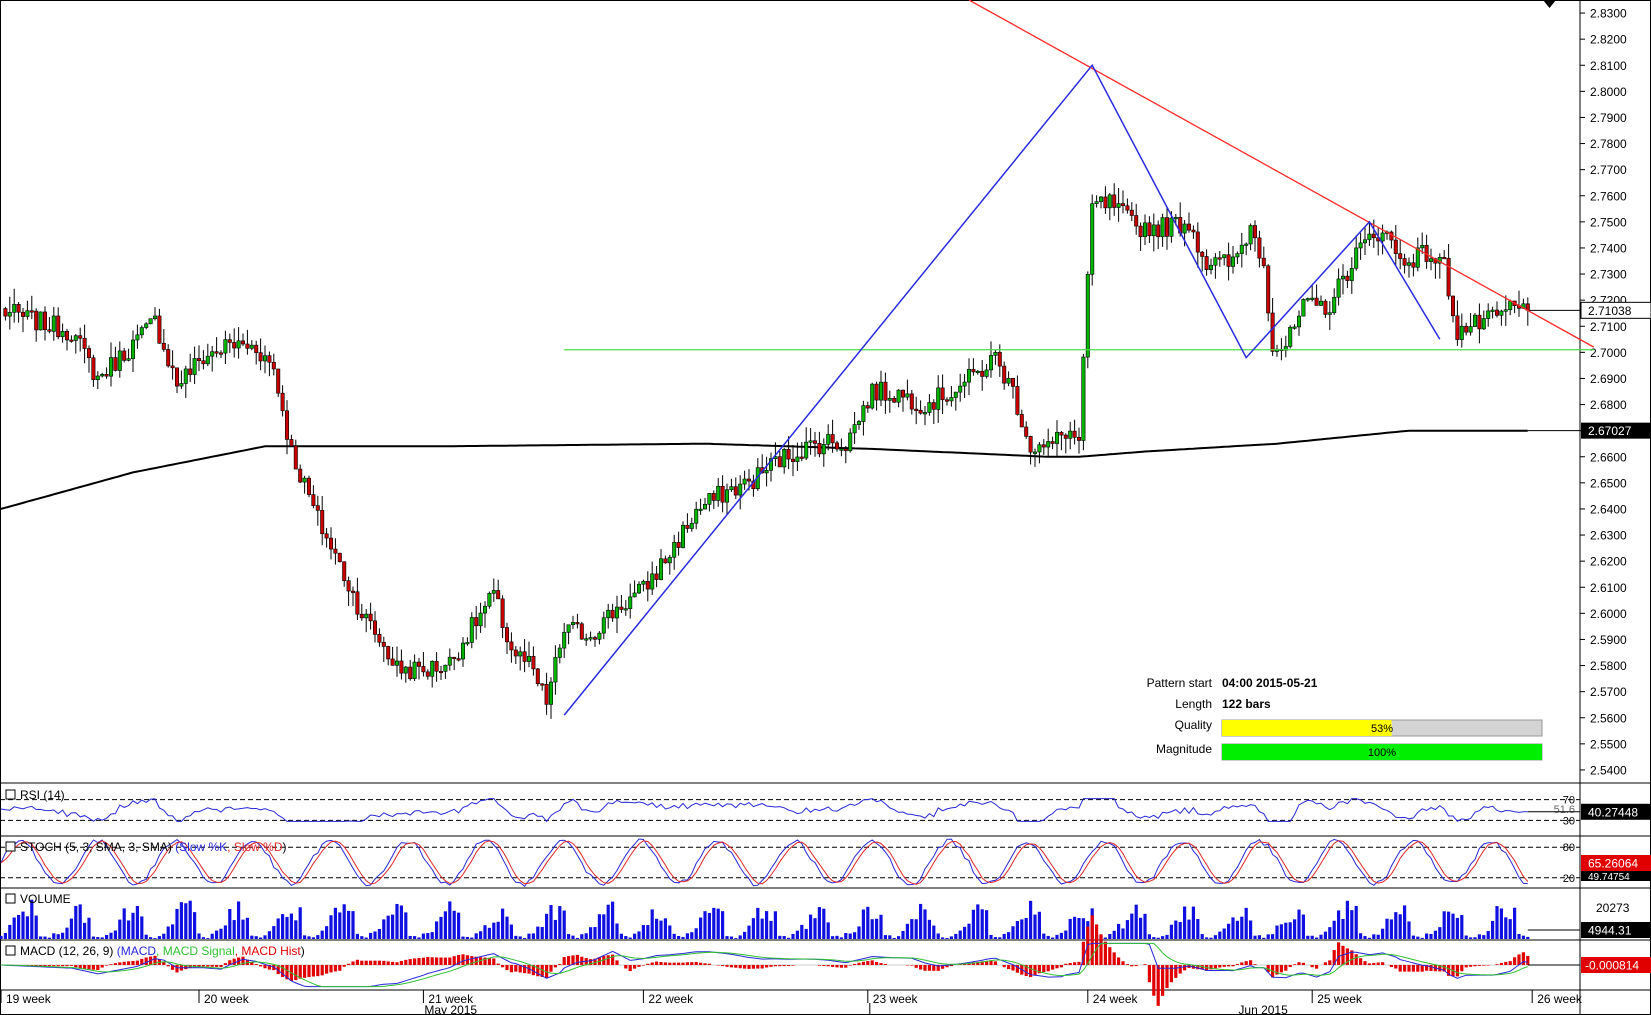  I want to click on magnitude-value: 100%, so click(1382, 753).